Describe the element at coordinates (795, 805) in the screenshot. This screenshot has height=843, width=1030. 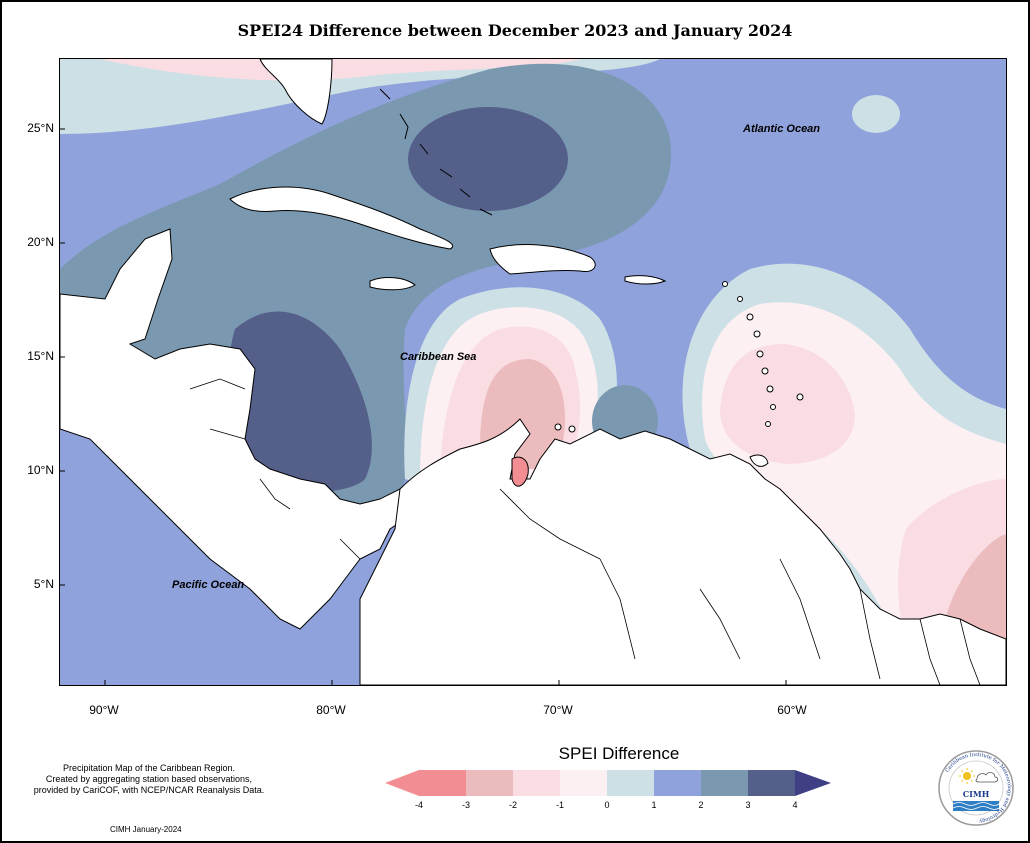
I see `legend-tick: 4` at that location.